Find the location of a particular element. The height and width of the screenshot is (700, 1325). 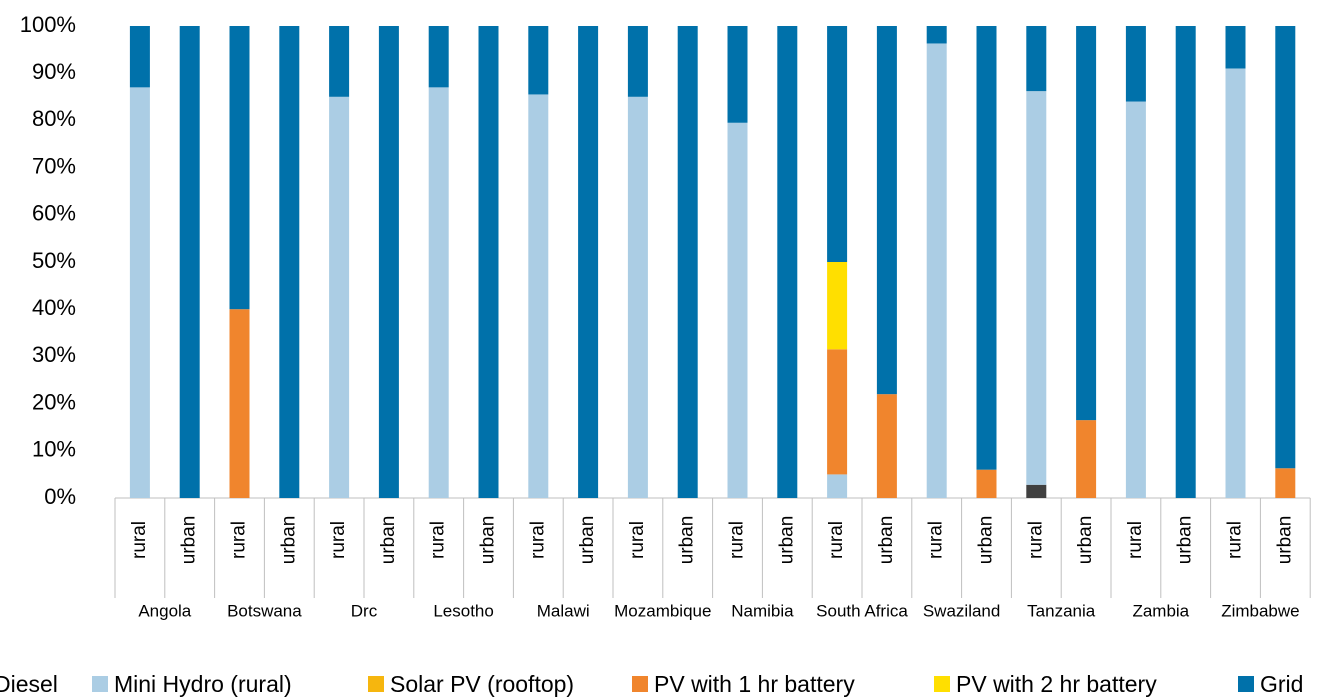

group-label: Lesotho is located at coordinates (463, 610).